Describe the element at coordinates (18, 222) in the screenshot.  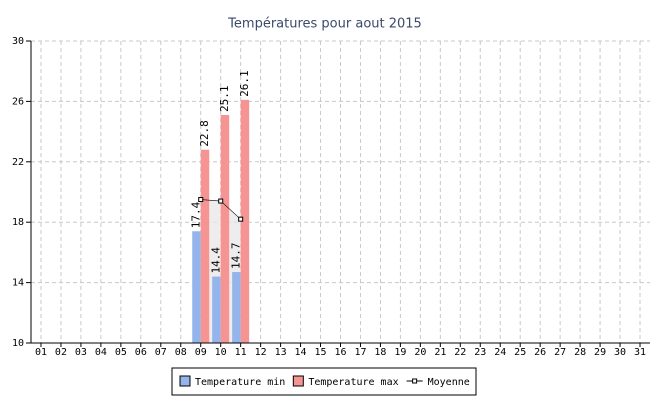
I see `y-tick-label: 18` at that location.